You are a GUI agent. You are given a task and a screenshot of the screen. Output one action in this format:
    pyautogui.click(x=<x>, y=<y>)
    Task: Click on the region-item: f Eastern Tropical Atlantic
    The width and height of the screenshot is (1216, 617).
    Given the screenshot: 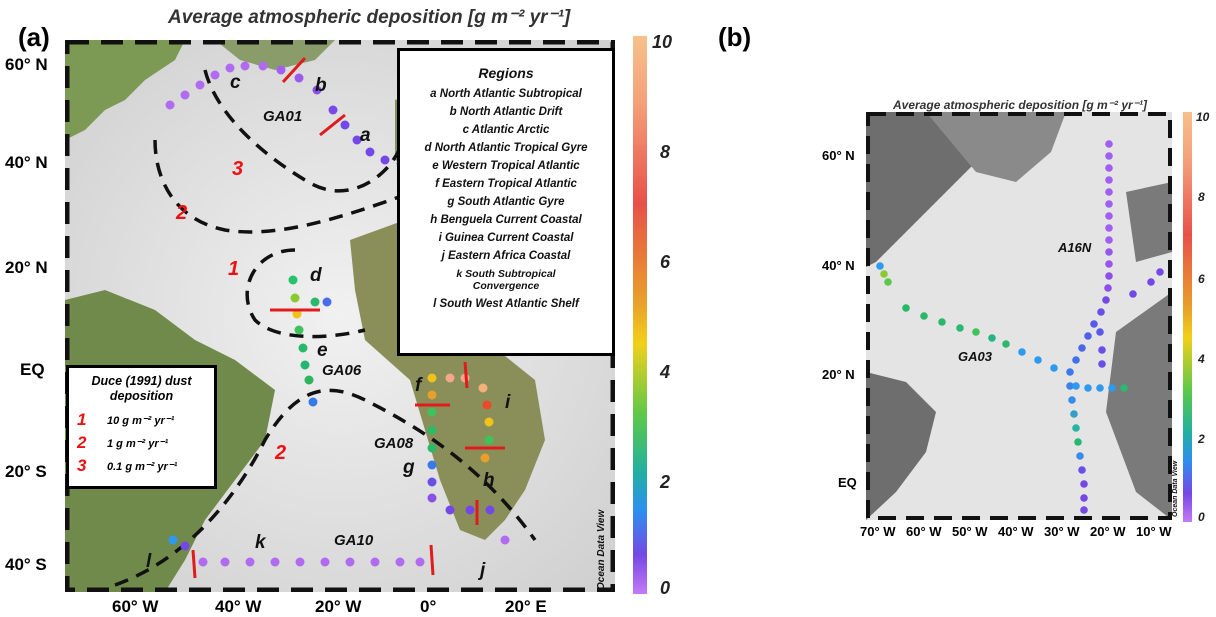 What is the action you would take?
    pyautogui.click(x=506, y=184)
    